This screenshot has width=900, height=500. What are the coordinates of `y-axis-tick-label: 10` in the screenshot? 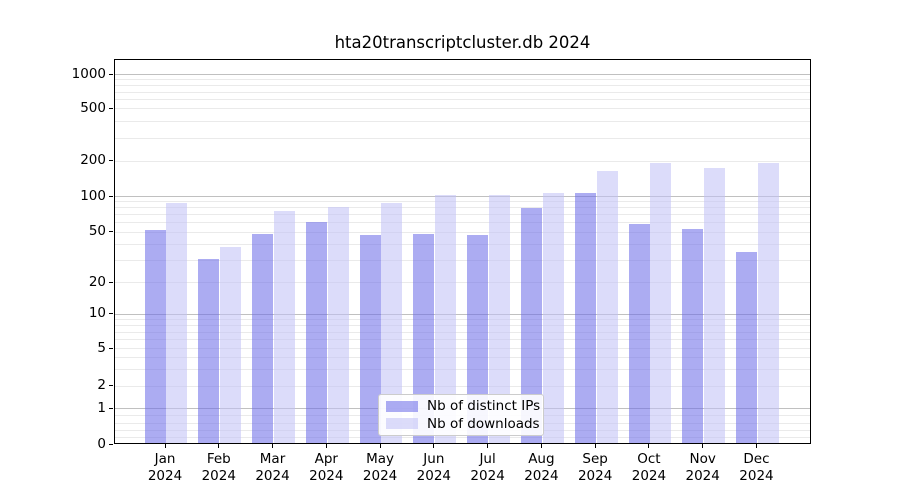 It's located at (97, 313).